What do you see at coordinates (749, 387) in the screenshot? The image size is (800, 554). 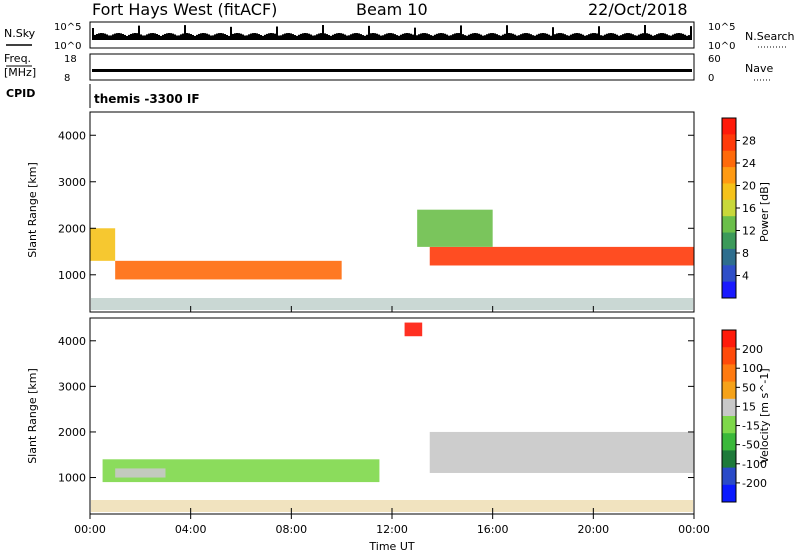 I see `colorbar-tick-label: 50` at bounding box center [749, 387].